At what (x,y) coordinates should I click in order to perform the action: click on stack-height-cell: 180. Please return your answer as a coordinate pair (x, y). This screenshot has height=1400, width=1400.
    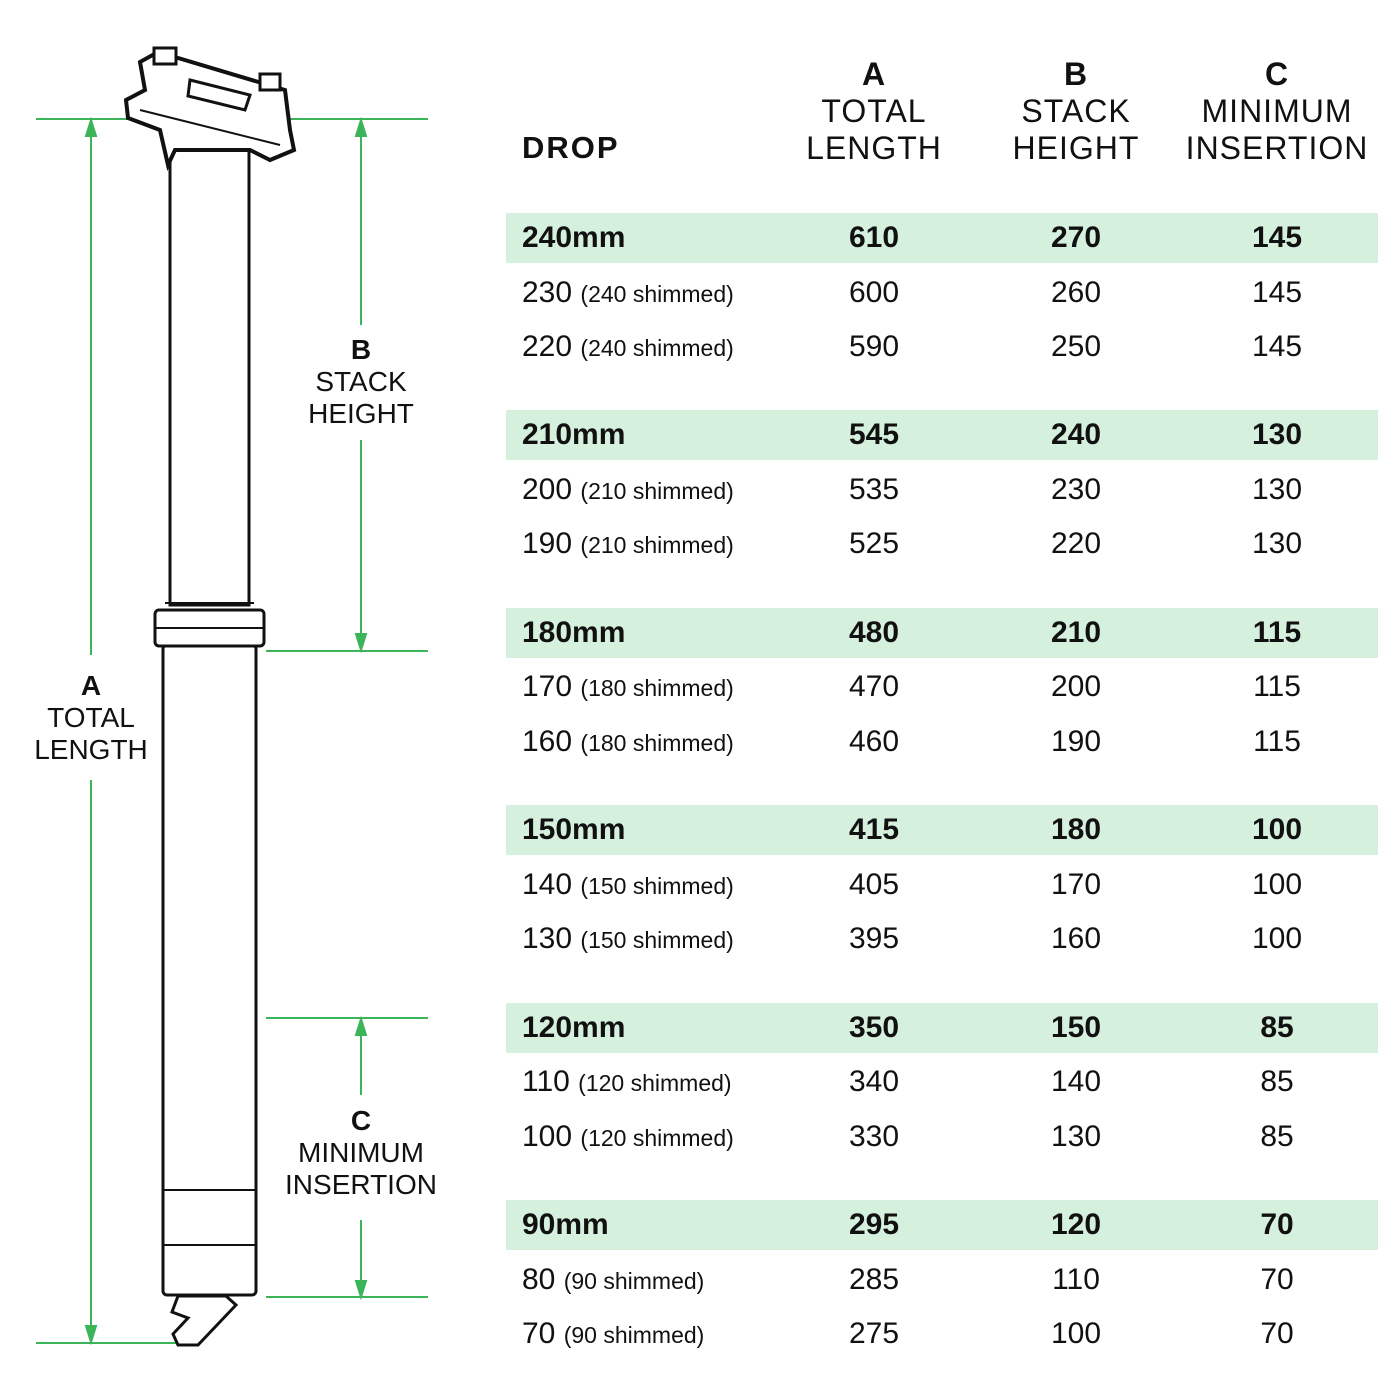
    Looking at the image, I should click on (1076, 830).